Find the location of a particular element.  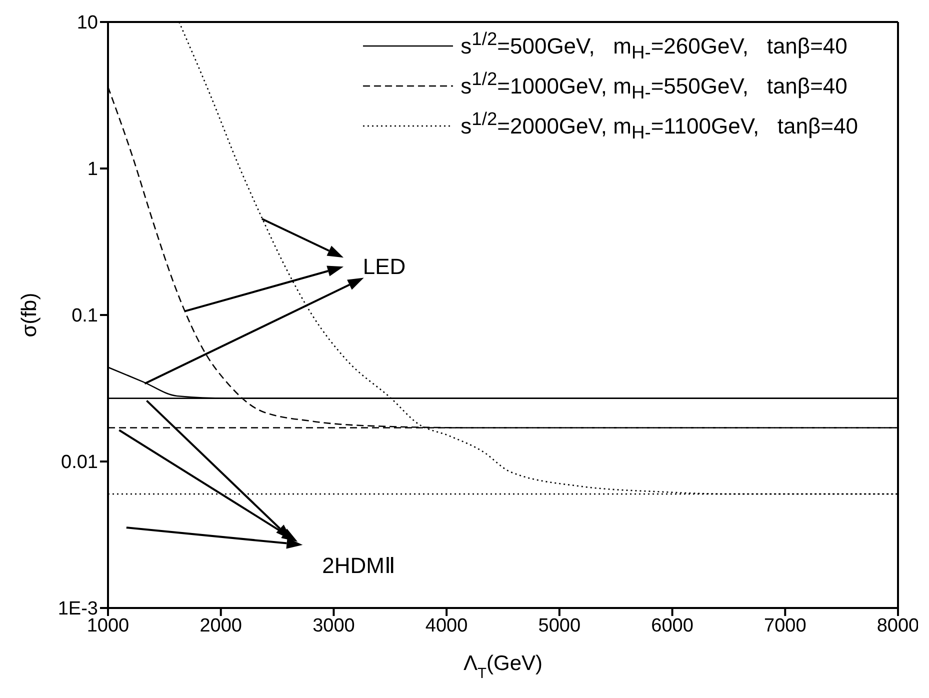

legend-label: s$^{1/2}$=2000GeV, m$_{H-}$=1100GeV, tanβ=40 is located at coordinates (659, 126).